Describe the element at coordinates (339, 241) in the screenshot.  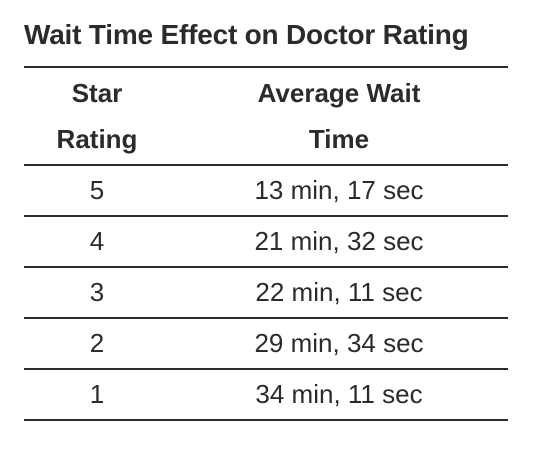
I see `wait-time-cell: 21 min, 32 sec` at that location.